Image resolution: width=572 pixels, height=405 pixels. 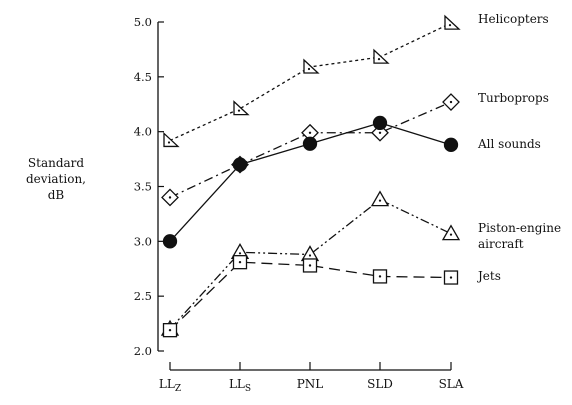 I want to click on y-tick-label: 4.0, so click(x=143, y=132).